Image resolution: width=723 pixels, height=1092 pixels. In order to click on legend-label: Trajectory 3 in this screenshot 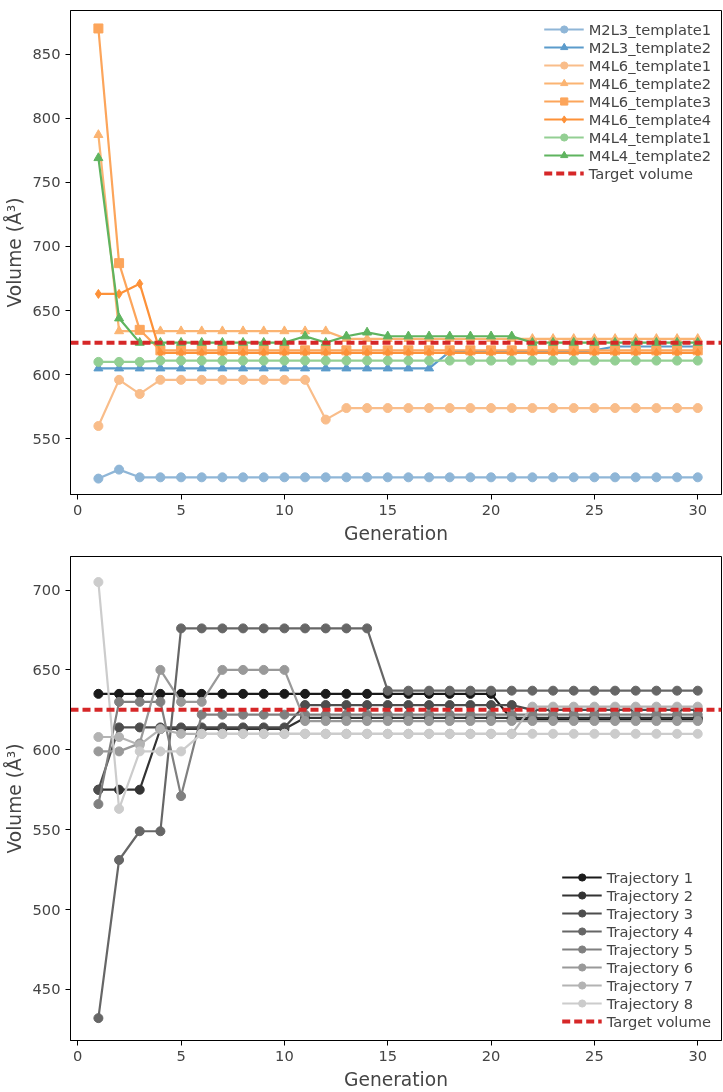, I will do `click(650, 913)`.